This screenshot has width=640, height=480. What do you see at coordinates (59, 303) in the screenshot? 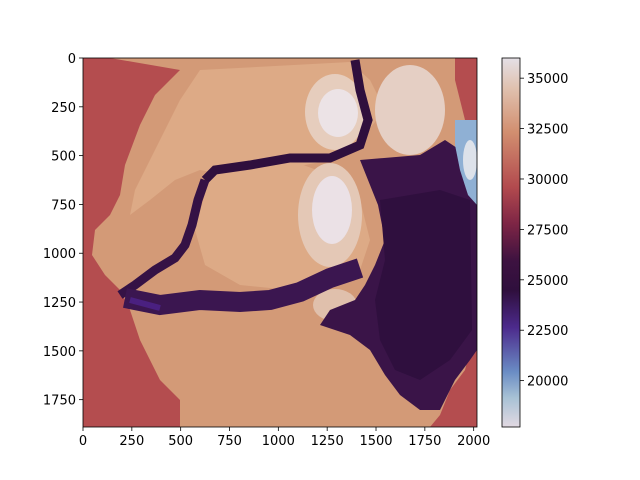
I see `y-tick-label: 1250` at bounding box center [59, 303].